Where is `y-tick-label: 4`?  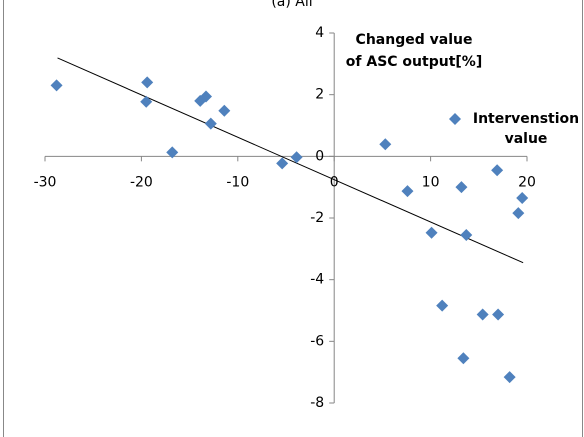
y-tick-label: 4 is located at coordinates (319, 33).